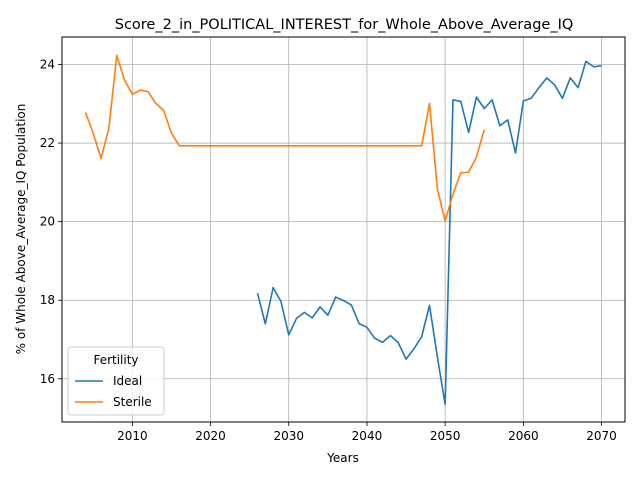 The image size is (640, 480). What do you see at coordinates (47, 300) in the screenshot?
I see `y-tick-label: 18` at bounding box center [47, 300].